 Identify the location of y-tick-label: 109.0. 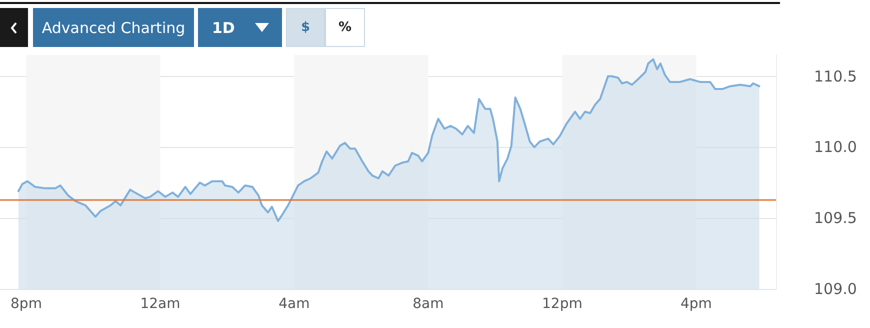
(835, 289).